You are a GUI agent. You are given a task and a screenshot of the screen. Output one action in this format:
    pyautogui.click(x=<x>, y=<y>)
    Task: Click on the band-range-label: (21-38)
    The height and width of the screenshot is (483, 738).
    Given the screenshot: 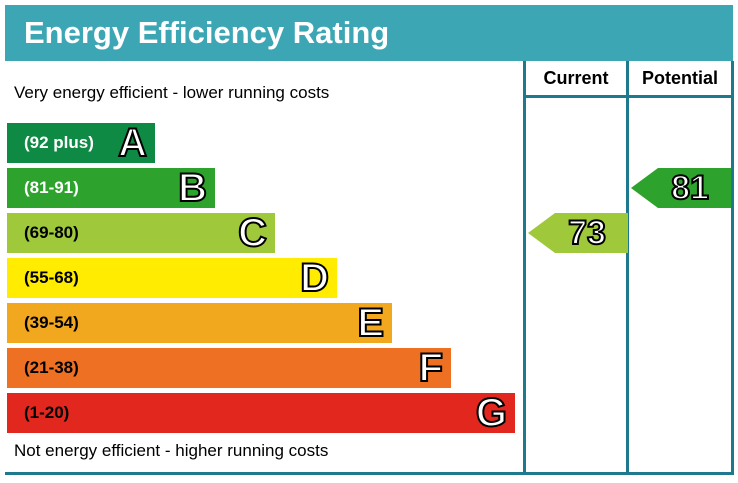 What is the action you would take?
    pyautogui.click(x=51, y=367)
    